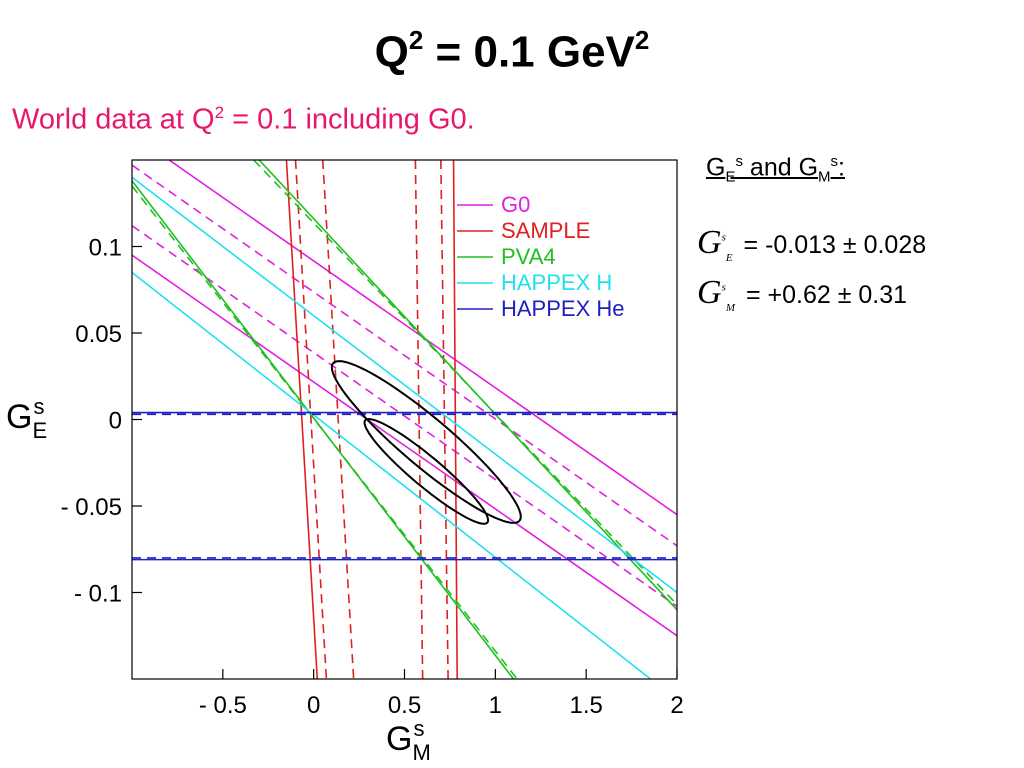  Describe the element at coordinates (313, 705) in the screenshot. I see `x-tick-label: 0` at that location.